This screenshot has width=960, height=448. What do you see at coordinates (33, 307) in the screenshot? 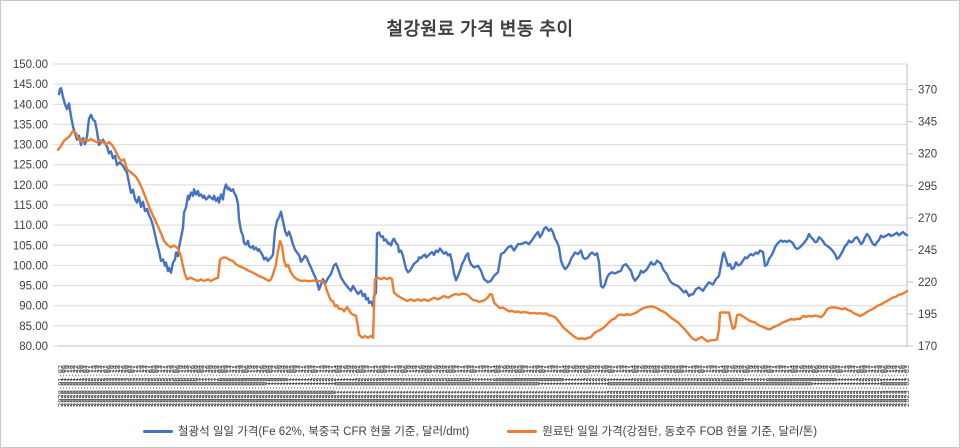
I see `svg-text: 90.00` at bounding box center [33, 307].